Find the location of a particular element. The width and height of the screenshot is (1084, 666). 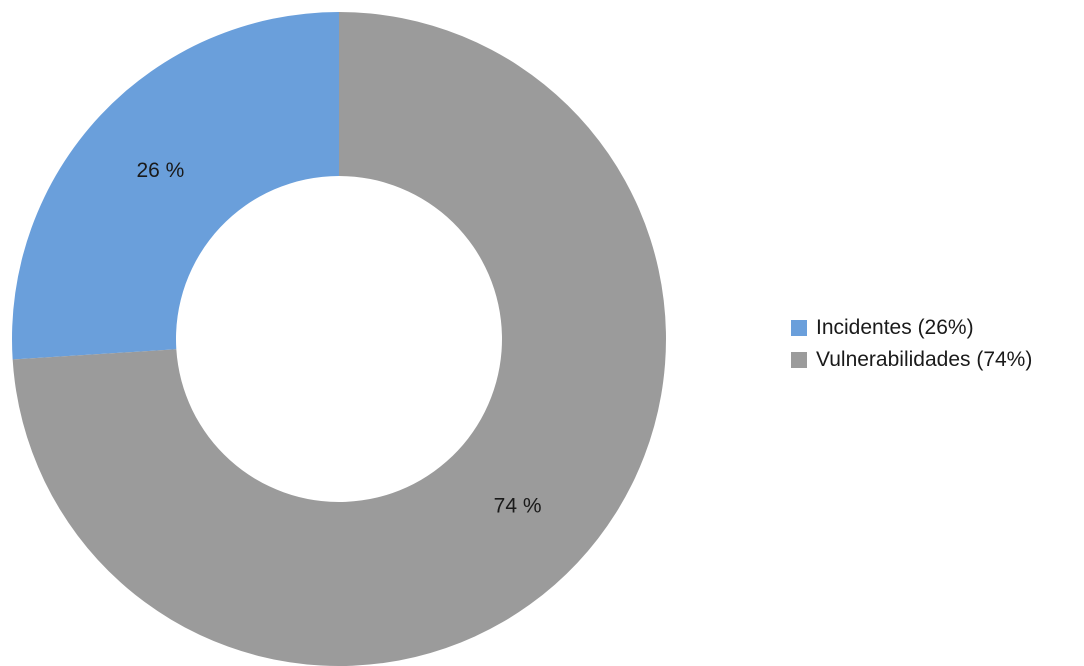

slice-label-vulnerabilidades: 74 % is located at coordinates (518, 505).